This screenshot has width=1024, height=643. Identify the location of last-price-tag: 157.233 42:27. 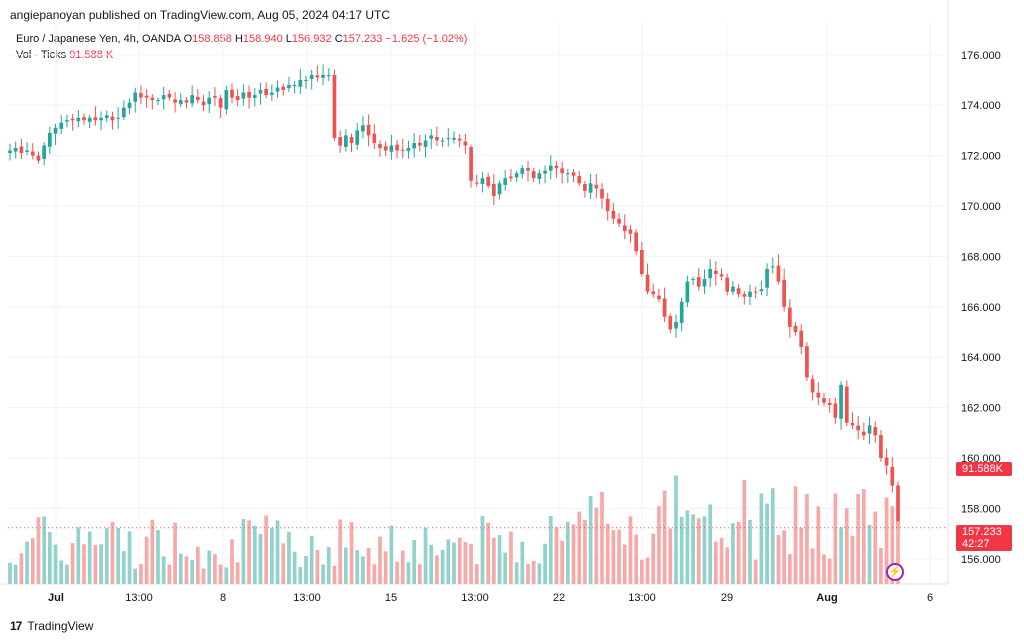
(984, 538).